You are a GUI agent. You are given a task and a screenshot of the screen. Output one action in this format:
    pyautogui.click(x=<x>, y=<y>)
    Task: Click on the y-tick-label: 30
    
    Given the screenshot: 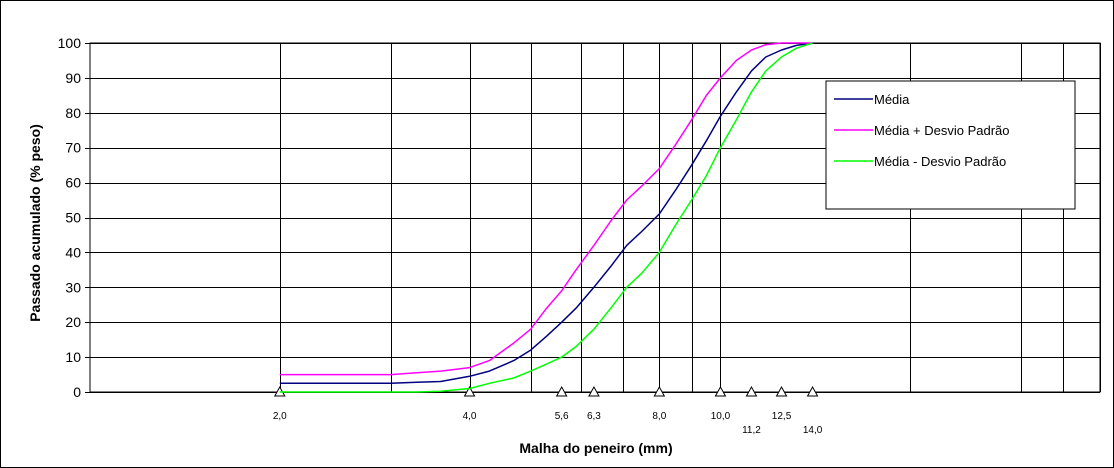 What is the action you would take?
    pyautogui.click(x=73, y=287)
    